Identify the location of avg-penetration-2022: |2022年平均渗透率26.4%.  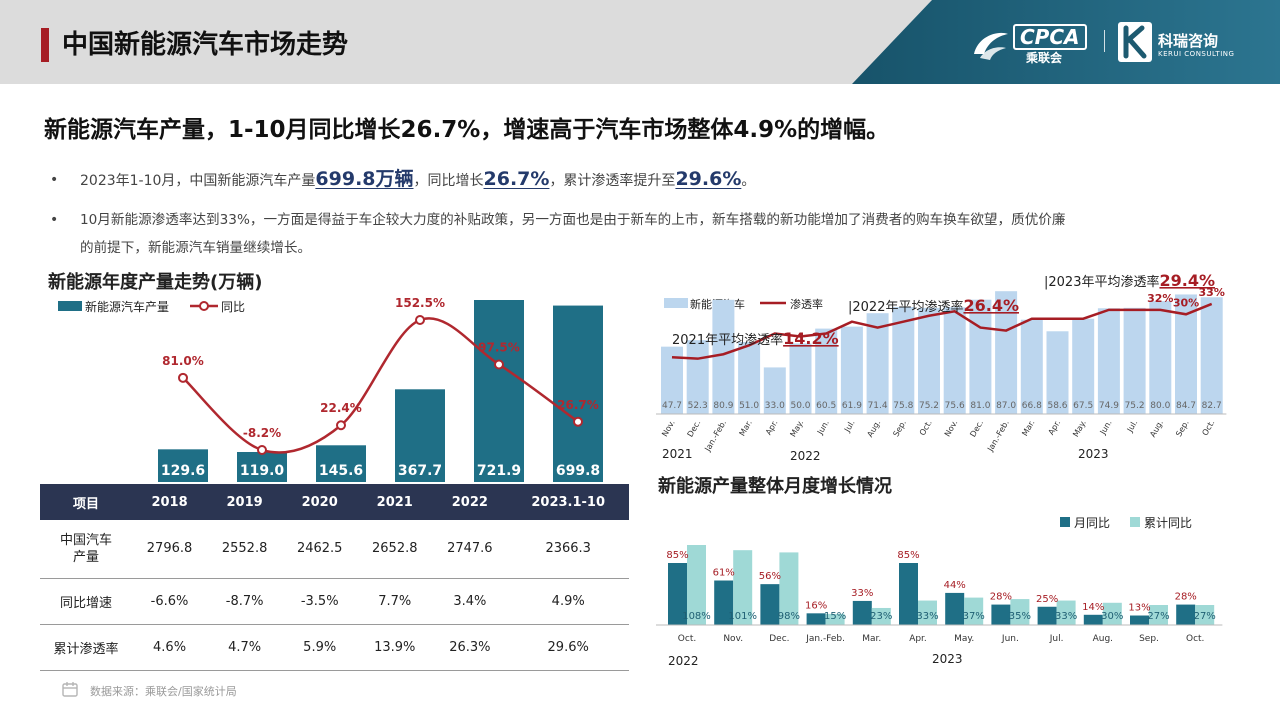
(933, 305).